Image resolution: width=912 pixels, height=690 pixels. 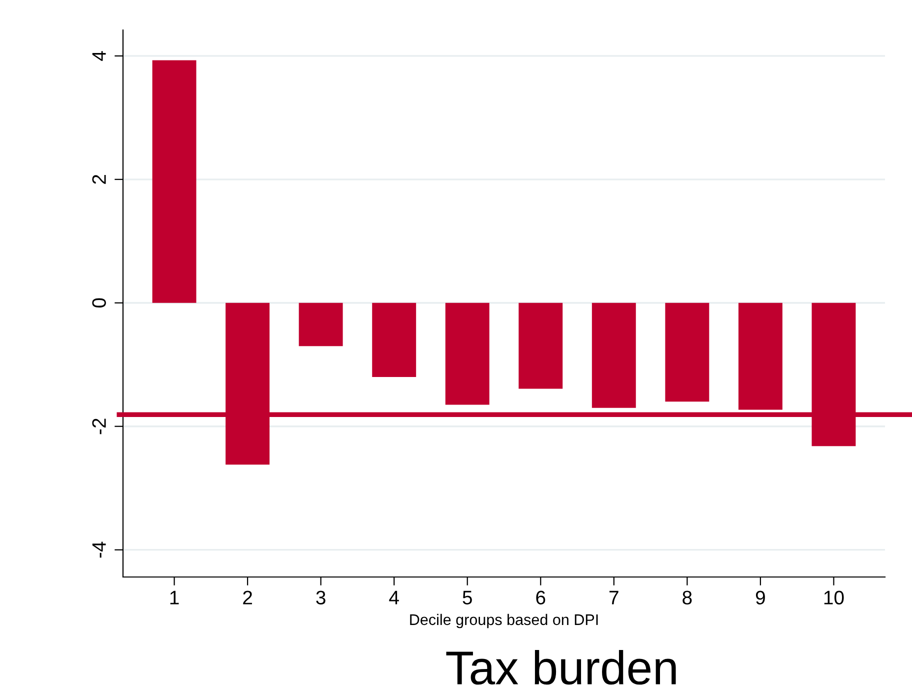 What do you see at coordinates (834, 597) in the screenshot?
I see `x-tick-label: 10` at bounding box center [834, 597].